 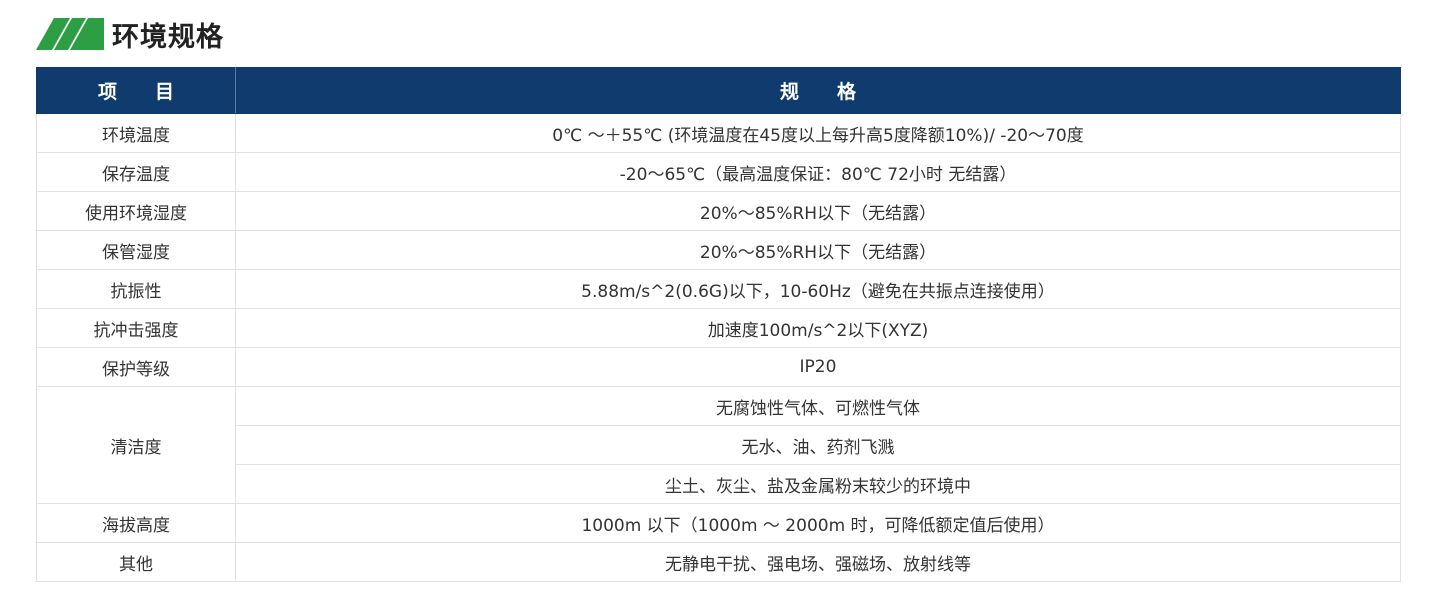 What do you see at coordinates (818, 367) in the screenshot?
I see `spec-cell: IP20` at bounding box center [818, 367].